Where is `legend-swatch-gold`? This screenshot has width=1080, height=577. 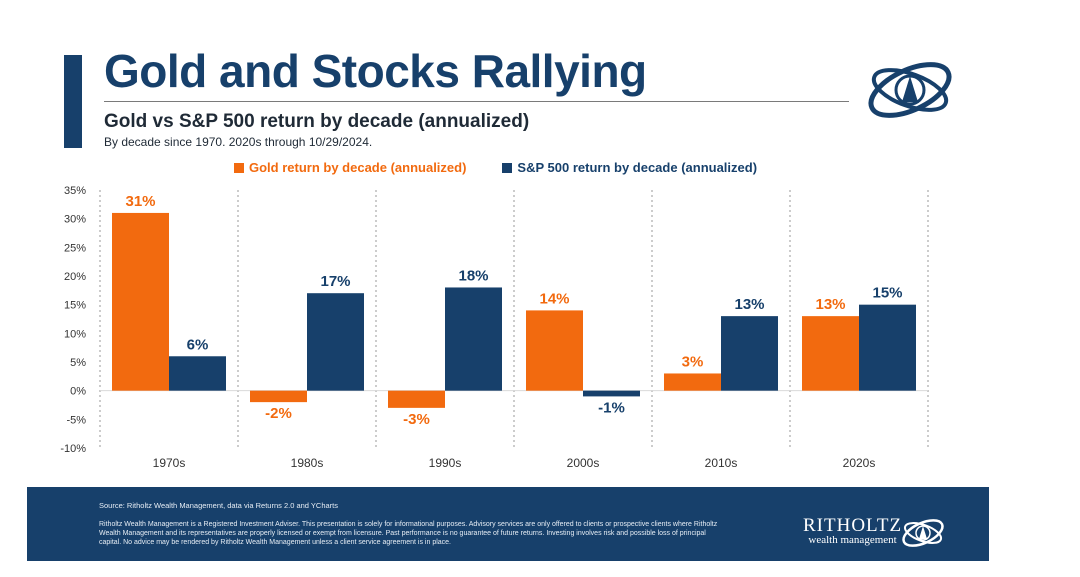 legend-swatch-gold is located at coordinates (239, 167).